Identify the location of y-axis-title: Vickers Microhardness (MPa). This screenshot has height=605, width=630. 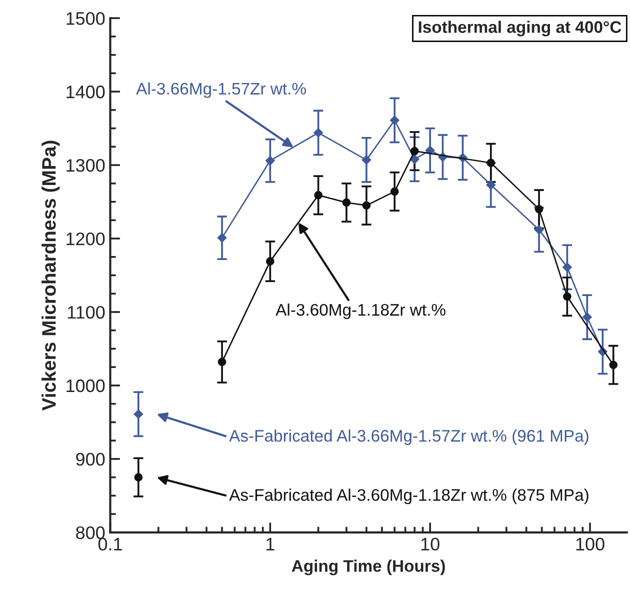
(51, 275).